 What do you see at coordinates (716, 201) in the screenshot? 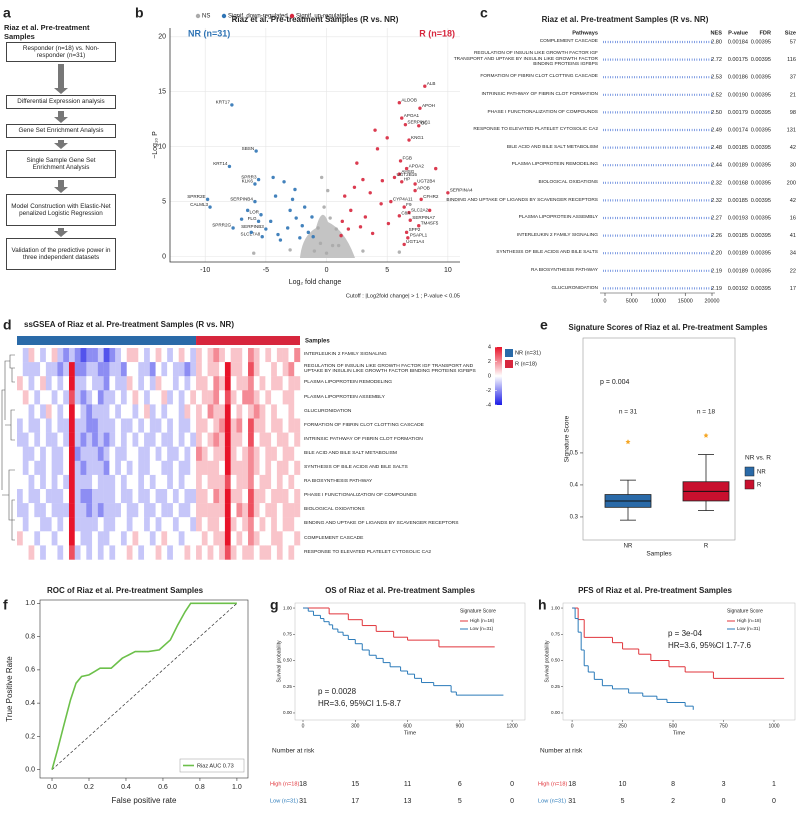
I see `table-cell: 2.32` at bounding box center [716, 201].